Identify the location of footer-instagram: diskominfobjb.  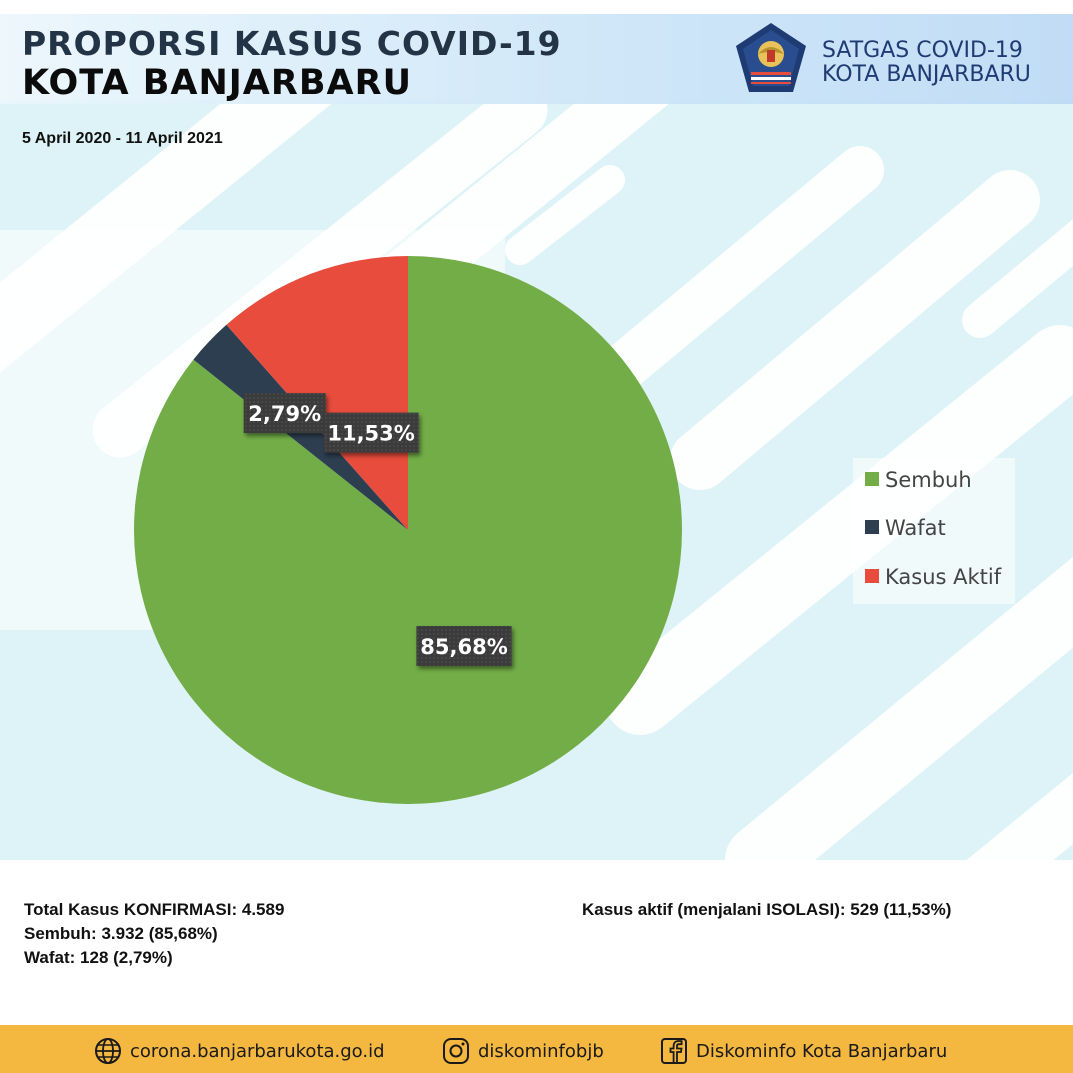
(523, 1051).